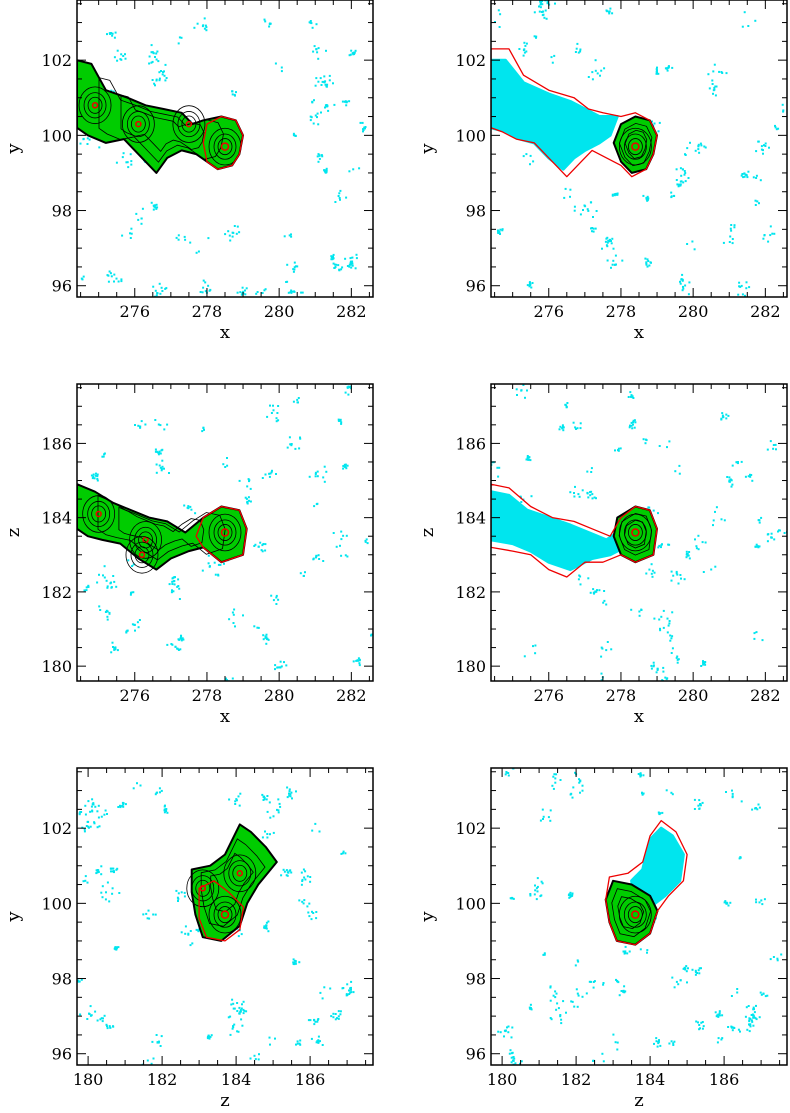 The height and width of the screenshot is (1113, 790). Describe the element at coordinates (724, 1079) in the screenshot. I see `x-tick-label: 186` at that location.